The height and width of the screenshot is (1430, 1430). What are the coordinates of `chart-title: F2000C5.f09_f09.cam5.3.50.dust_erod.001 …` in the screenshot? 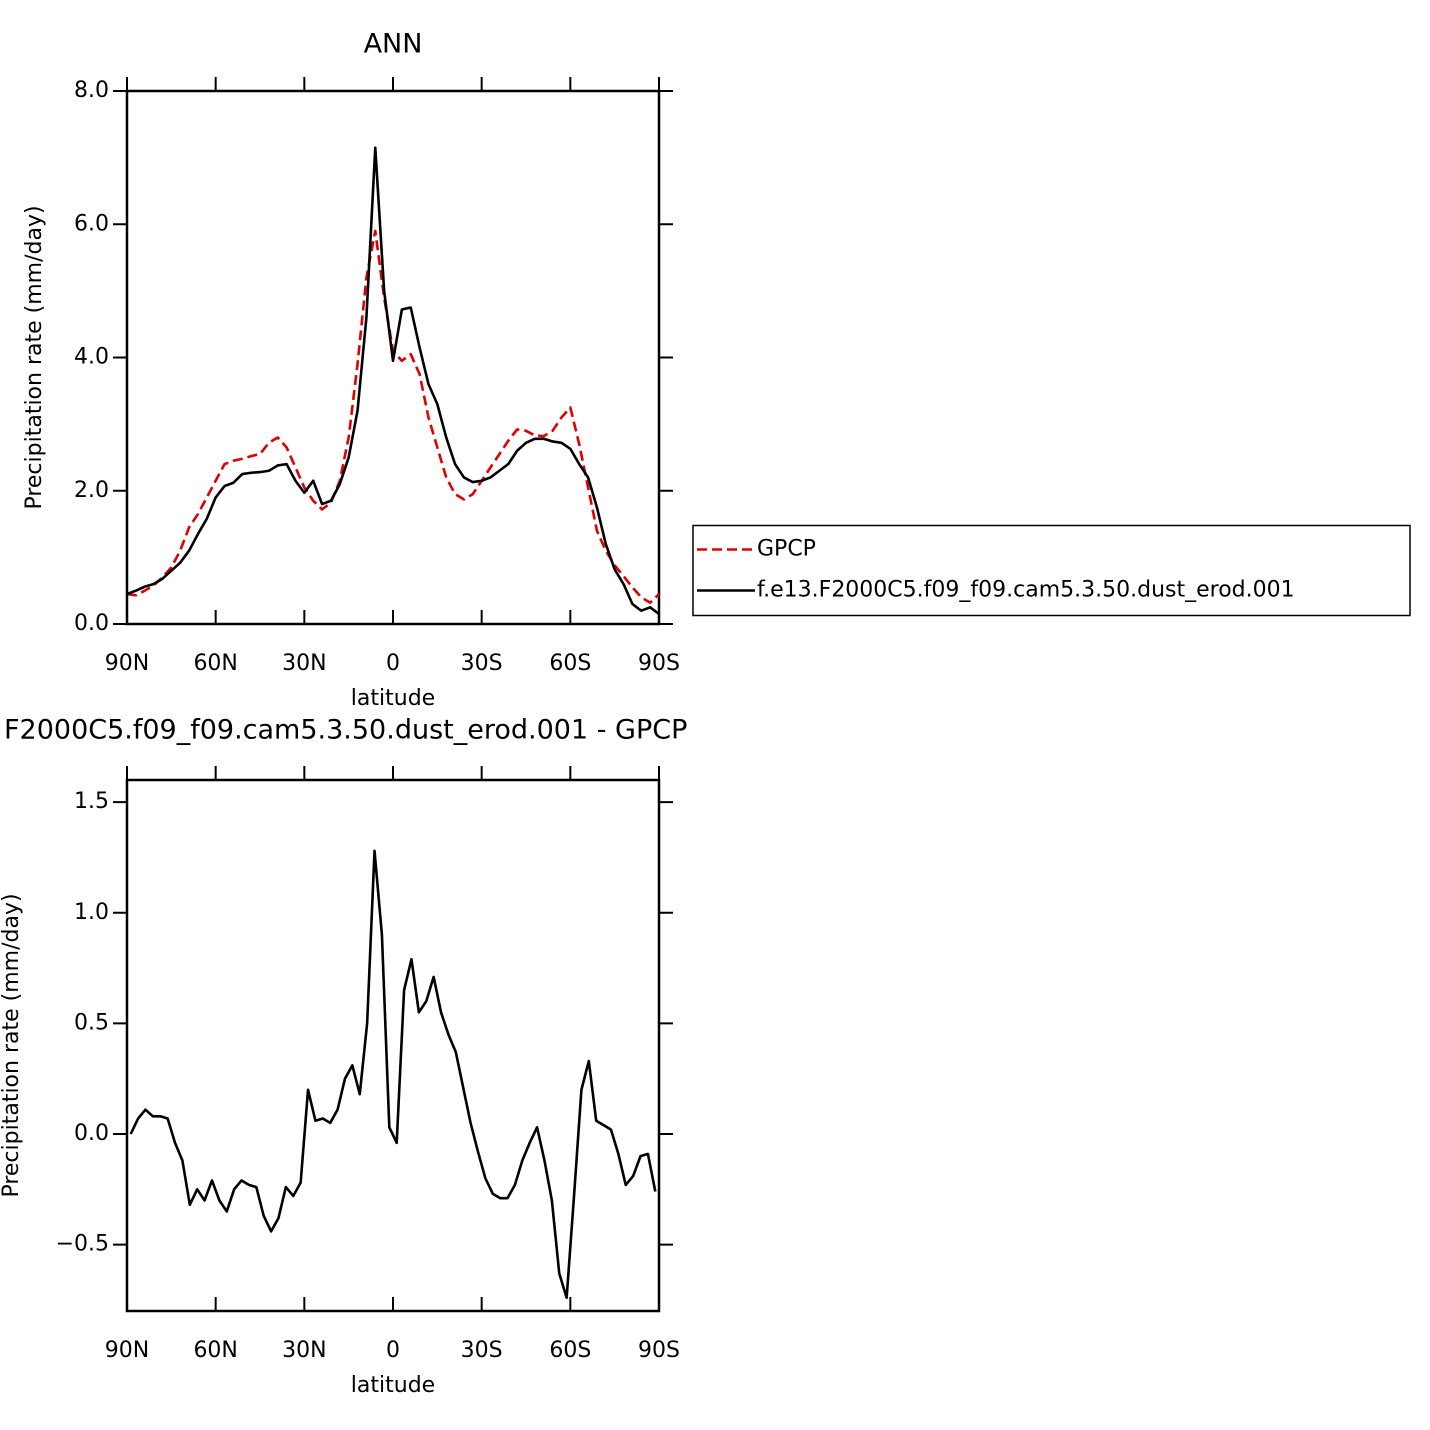 It's located at (345, 730).